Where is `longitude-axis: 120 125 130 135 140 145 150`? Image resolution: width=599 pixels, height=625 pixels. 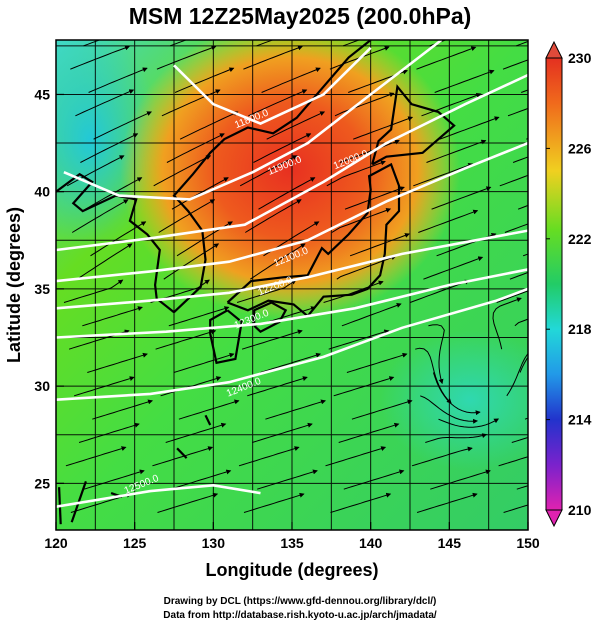 longitude-axis: 120 125 130 135 140 145 150 is located at coordinates (292, 536).